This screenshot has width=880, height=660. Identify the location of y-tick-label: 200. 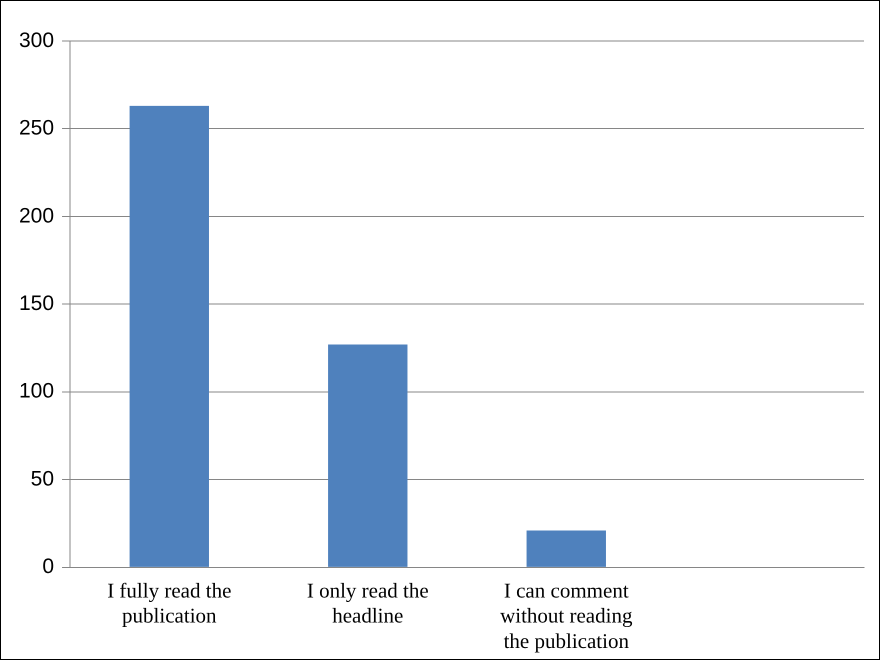
(36, 216).